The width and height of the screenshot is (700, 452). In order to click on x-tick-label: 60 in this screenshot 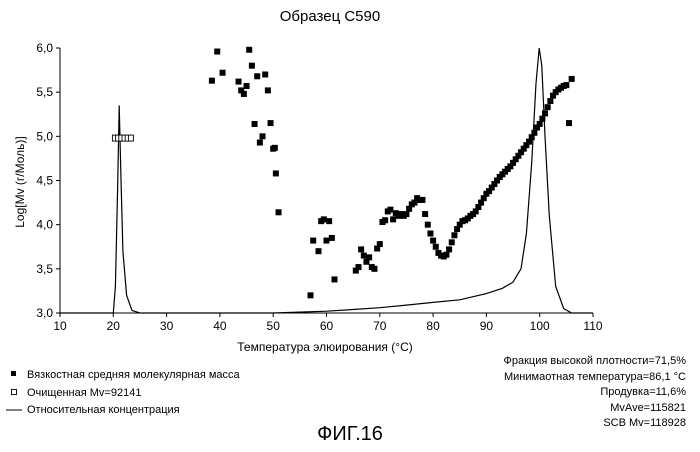, I will do `click(327, 326)`.